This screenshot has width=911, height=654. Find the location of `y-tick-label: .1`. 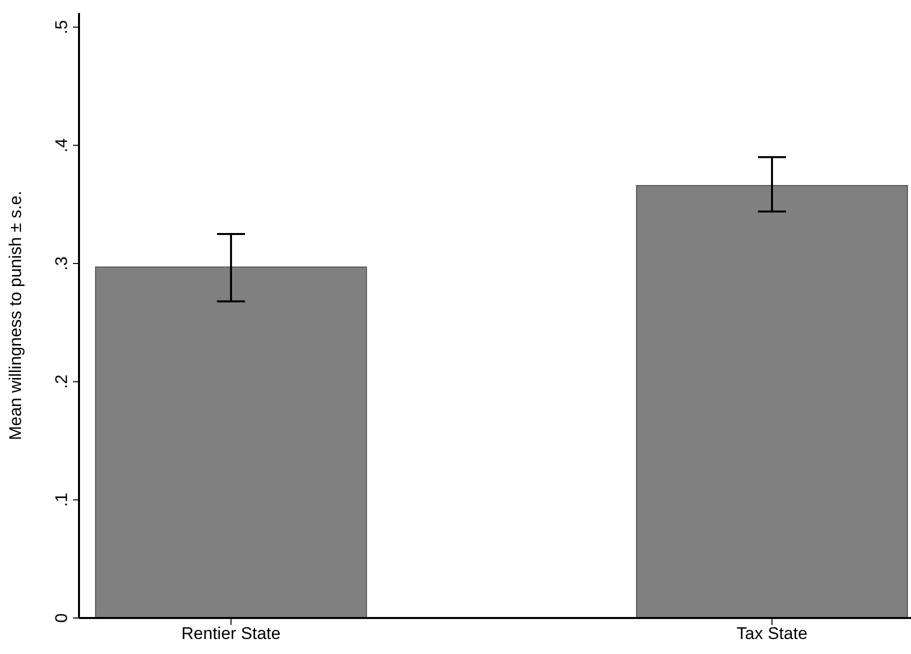

y-tick-label: .1 is located at coordinates (61, 499).